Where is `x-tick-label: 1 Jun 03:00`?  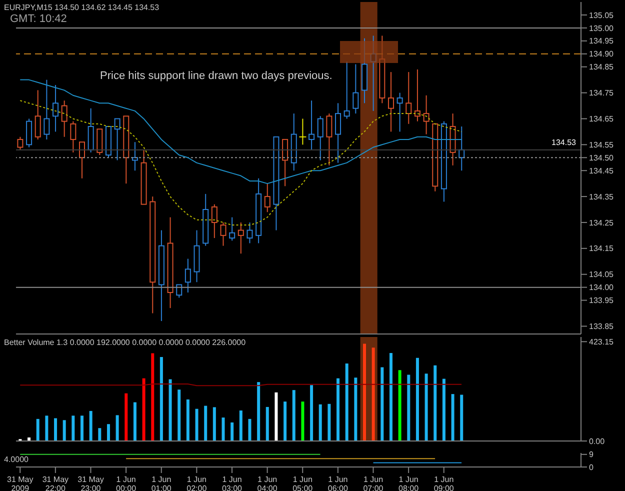 x-tick-label: 1 Jun 03:00 is located at coordinates (232, 483).